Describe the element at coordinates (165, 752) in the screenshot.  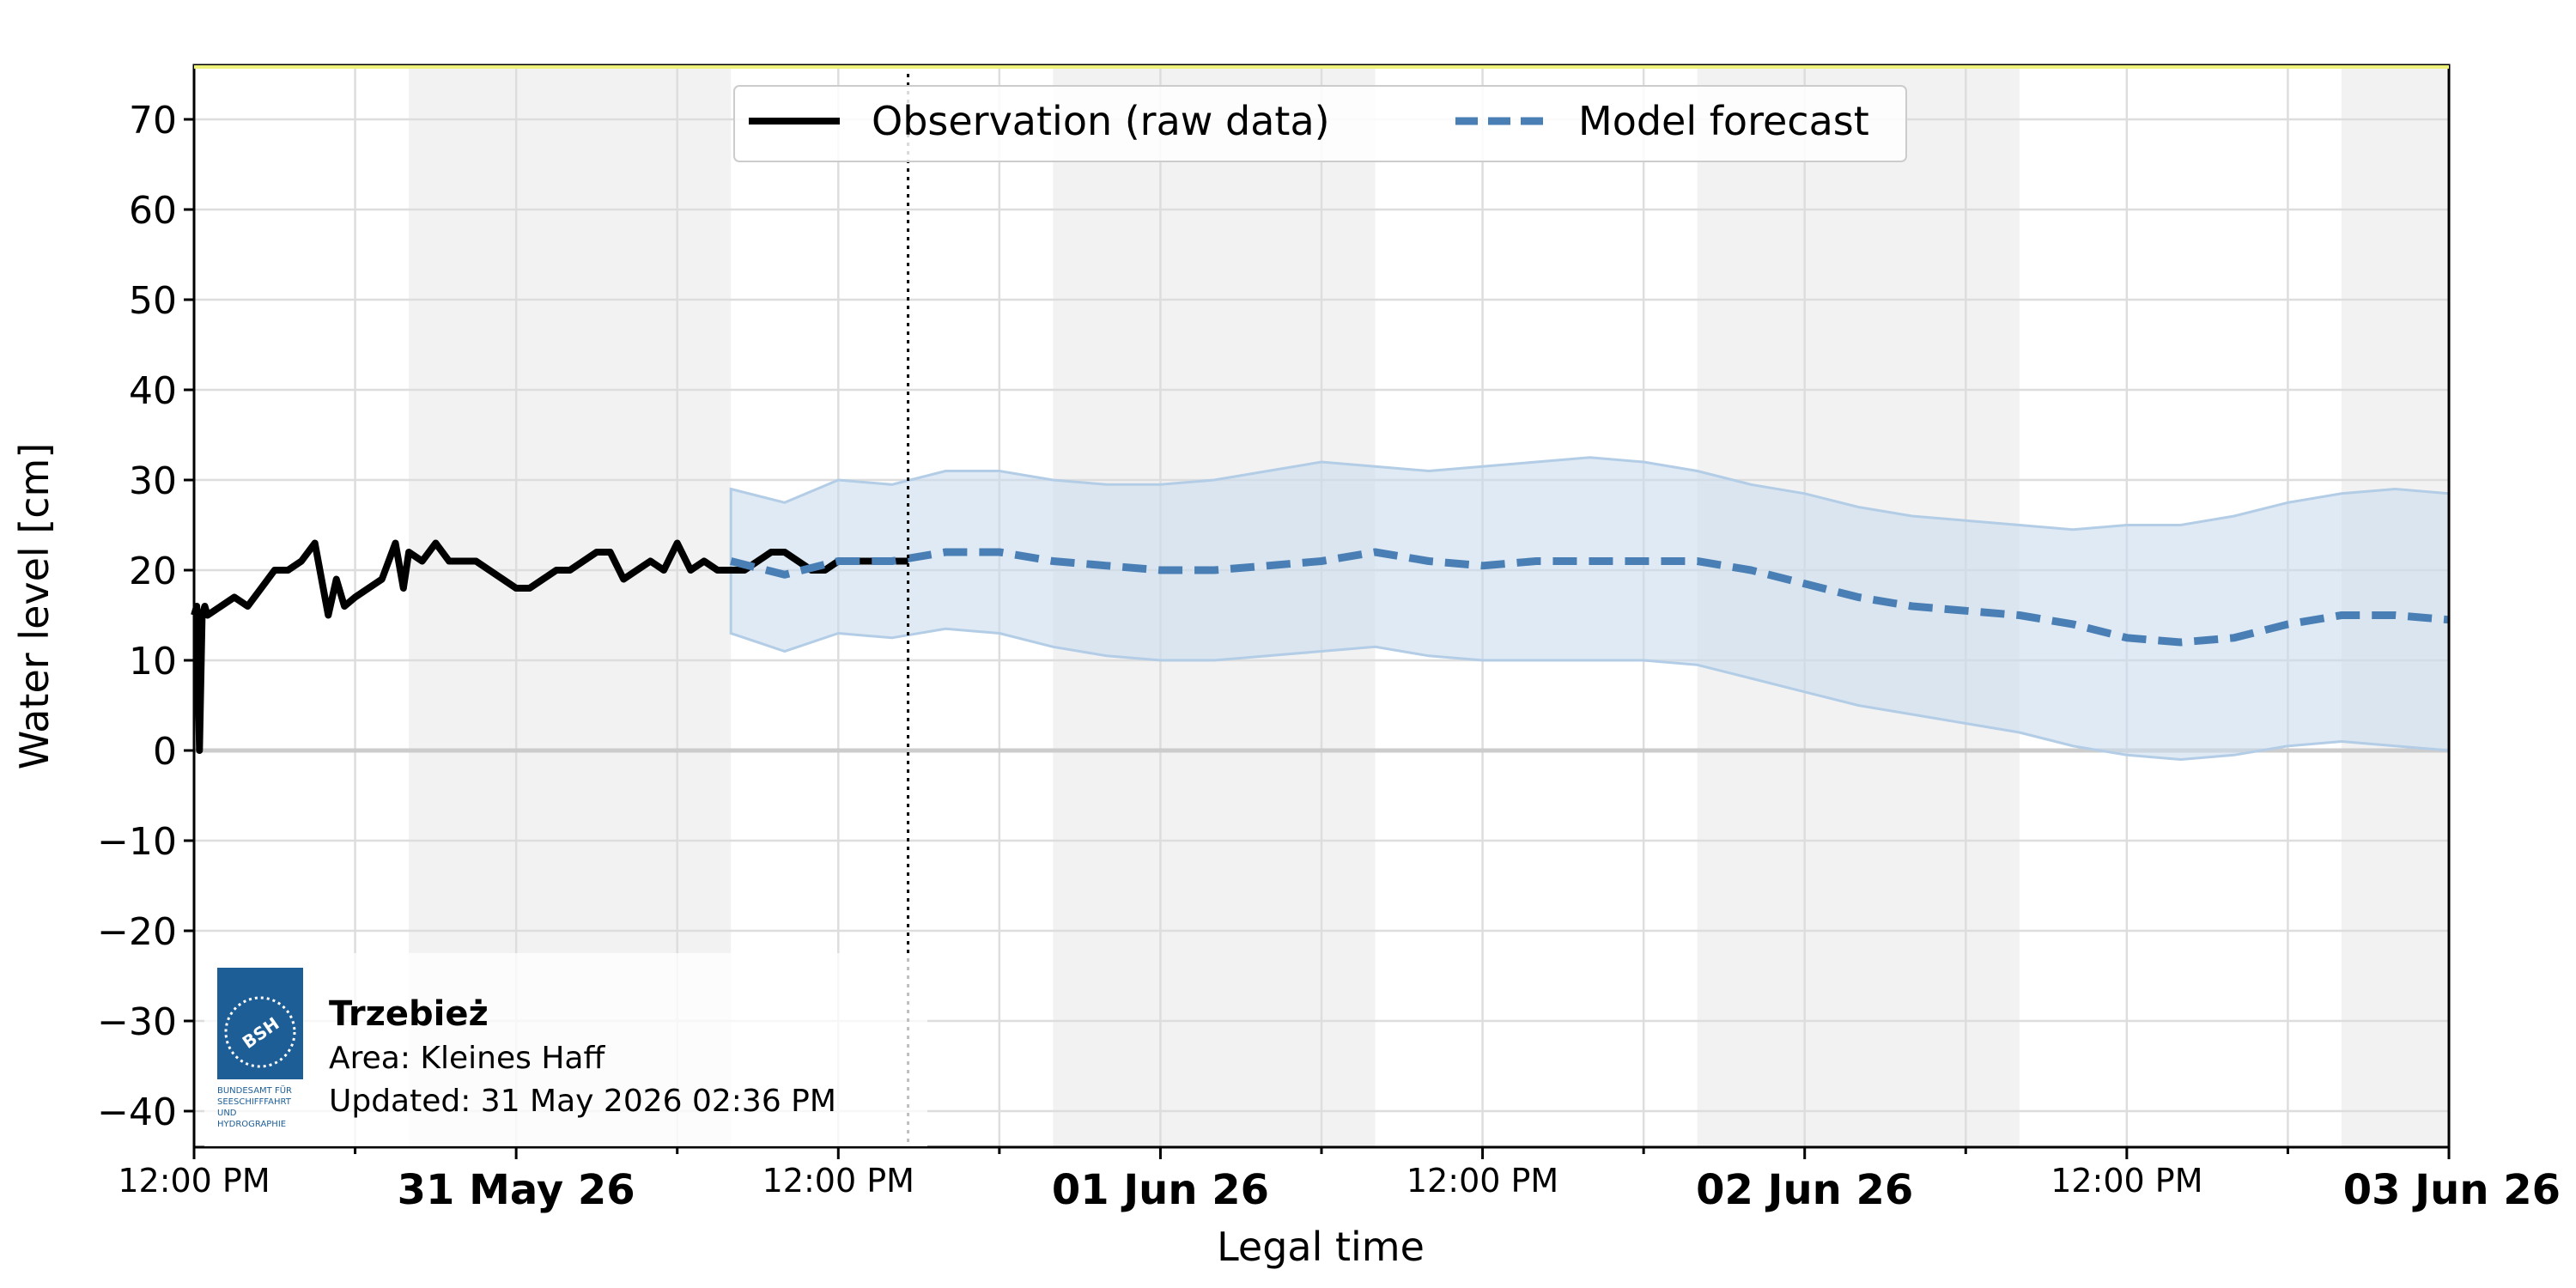
I see `y-tick-label-7: 0` at that location.